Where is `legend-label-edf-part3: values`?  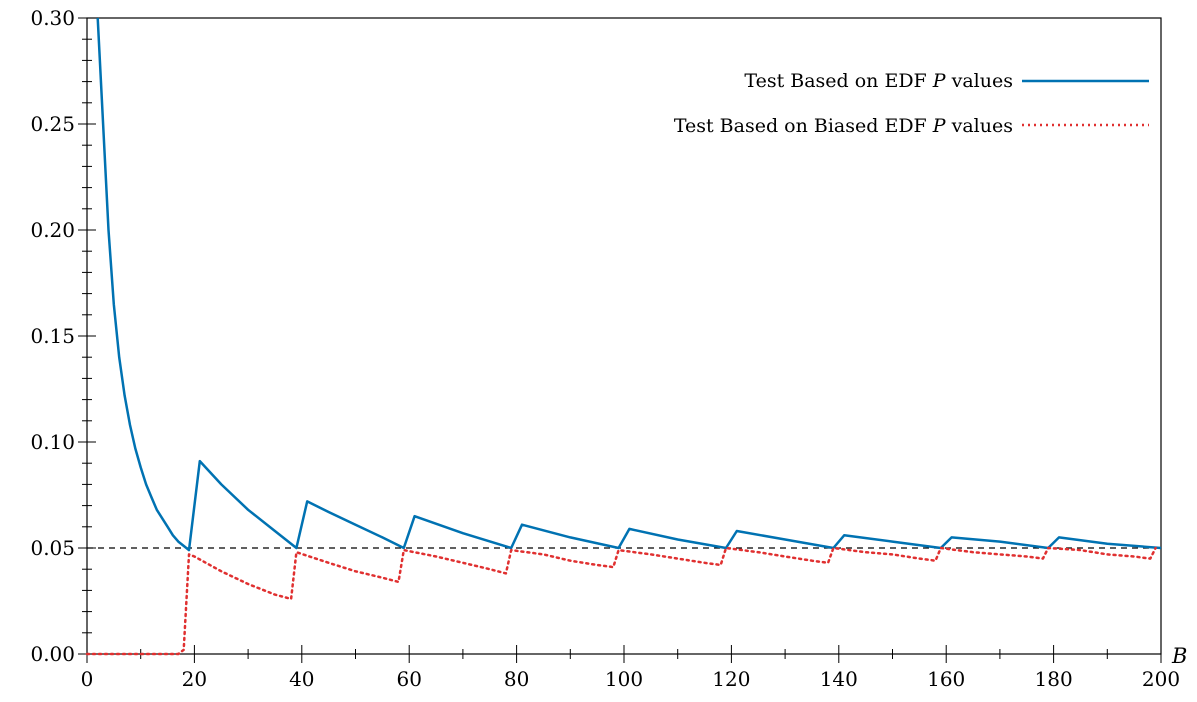 legend-label-edf-part3: values is located at coordinates (979, 81).